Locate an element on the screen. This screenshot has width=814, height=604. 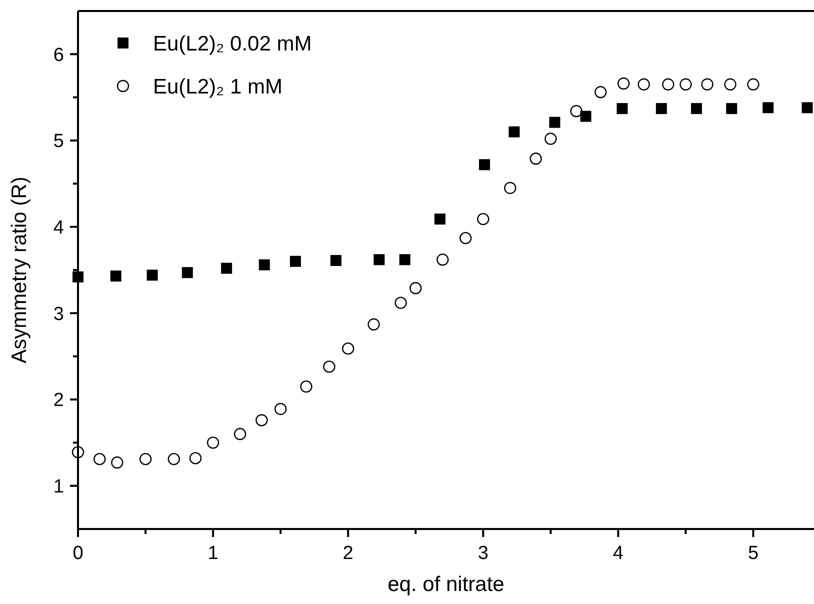
legend-label: Eu(L2)₂ 0.02 mM is located at coordinates (232, 44).